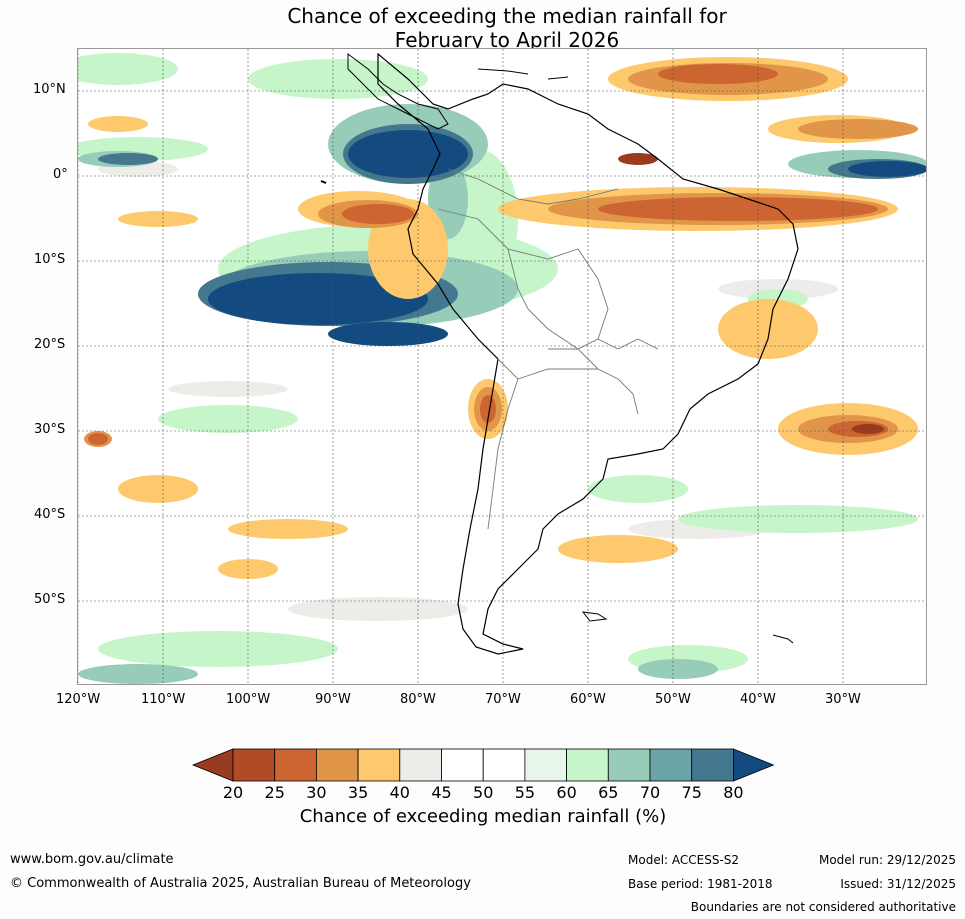 This screenshot has height=919, width=965. I want to click on caribbean-islands, so click(523, 74).